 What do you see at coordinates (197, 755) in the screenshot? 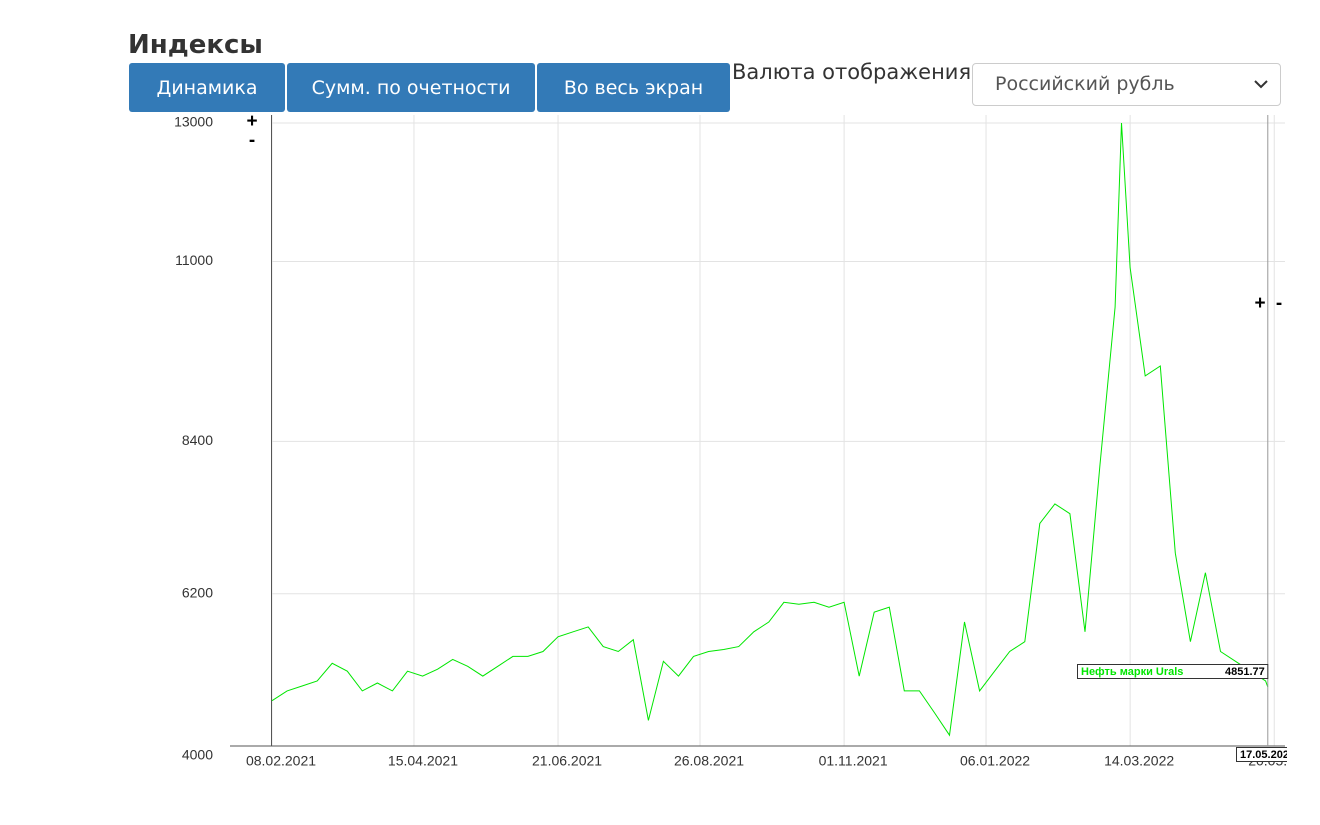
I see `y-tick-label: 4000` at bounding box center [197, 755].